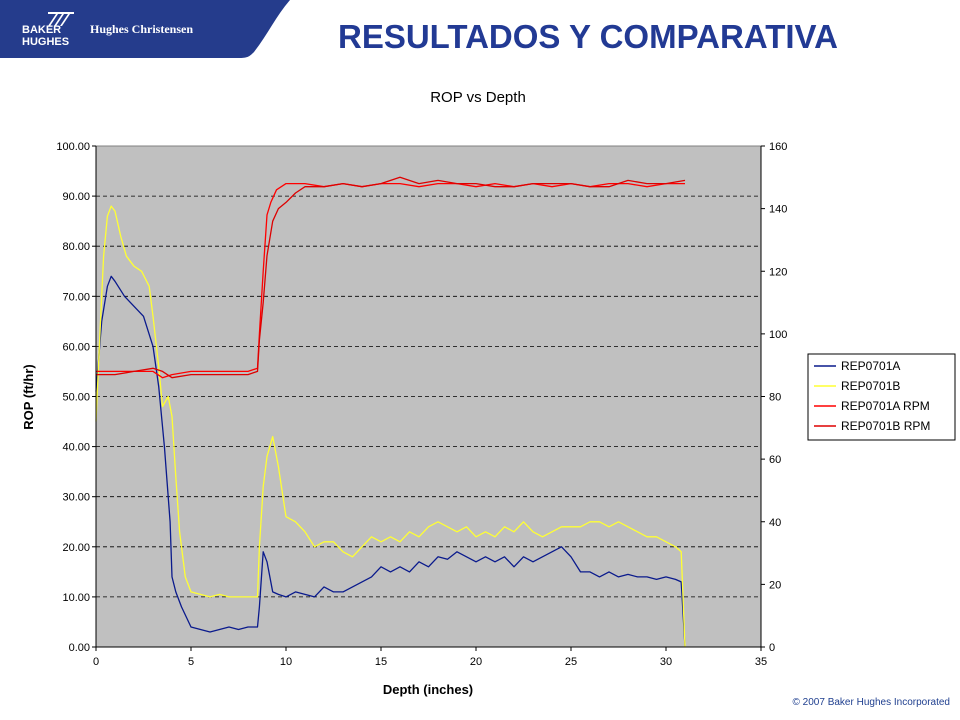 This screenshot has width=960, height=720. Describe the element at coordinates (76, 197) in the screenshot. I see `y-tick-label: 90.00` at that location.